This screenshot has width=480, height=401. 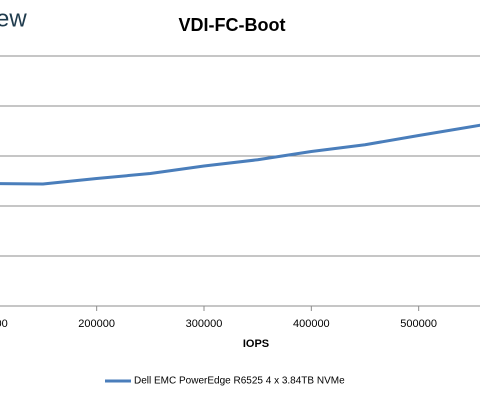 What do you see at coordinates (239, 381) in the screenshot?
I see `legend-label: Dell EMC PowerEdge R6525 4 x 3.84TB NVMe` at bounding box center [239, 381].